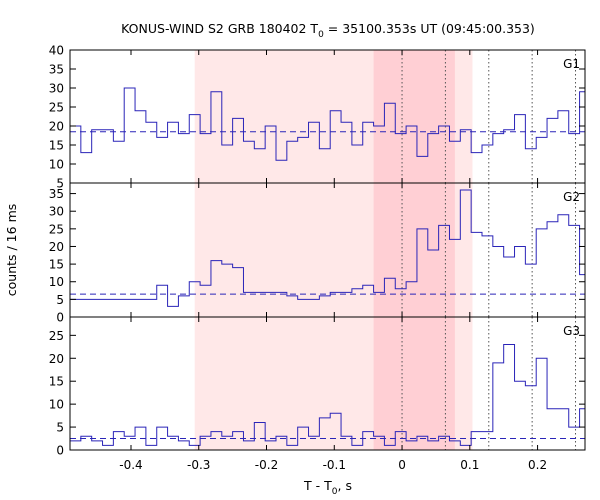  Describe the element at coordinates (11, 250) in the screenshot. I see `y-axis-title: counts / 16 ms` at that location.